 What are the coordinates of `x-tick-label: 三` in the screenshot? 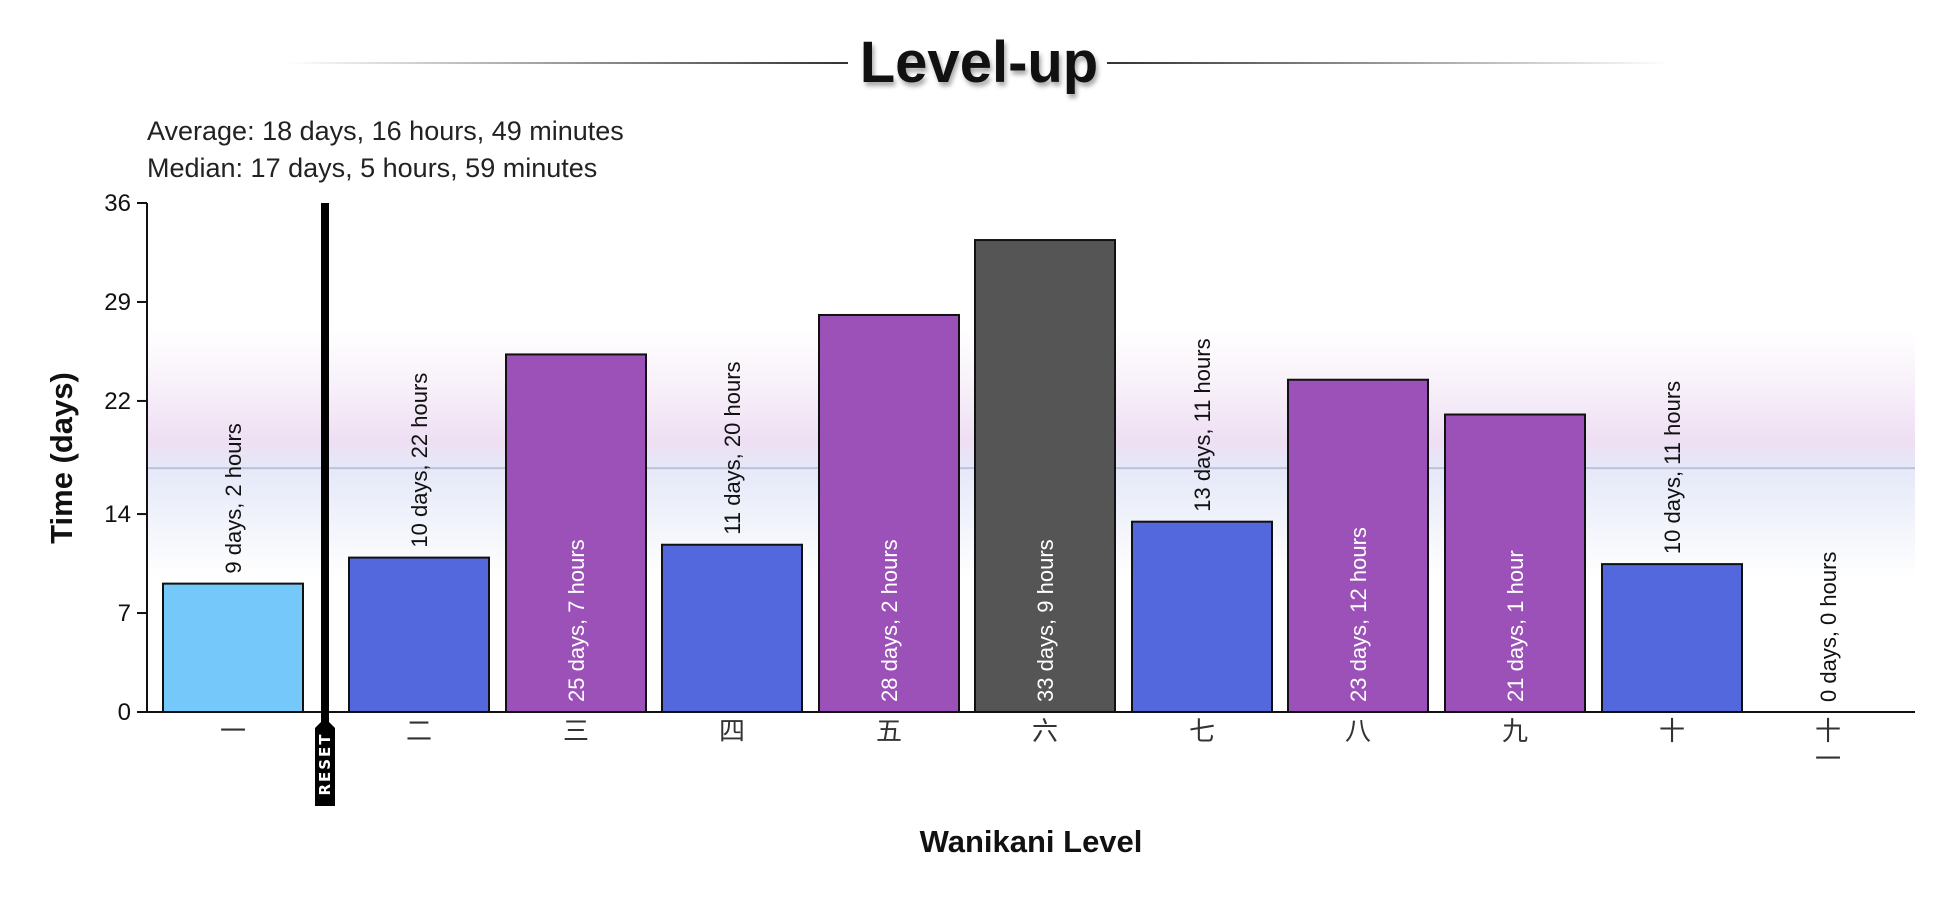 It's located at (576, 732).